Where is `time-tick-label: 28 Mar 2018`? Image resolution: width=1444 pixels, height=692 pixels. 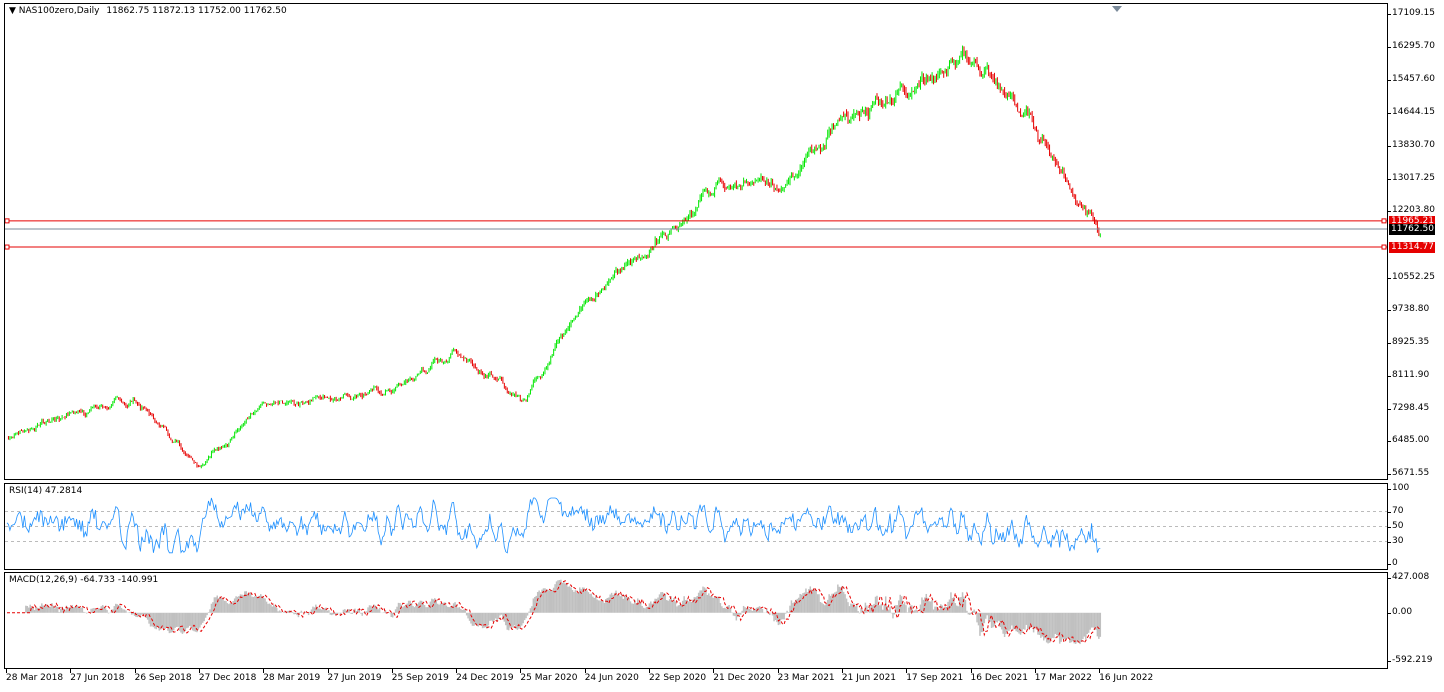 time-tick-label: 28 Mar 2018 is located at coordinates (35, 676).